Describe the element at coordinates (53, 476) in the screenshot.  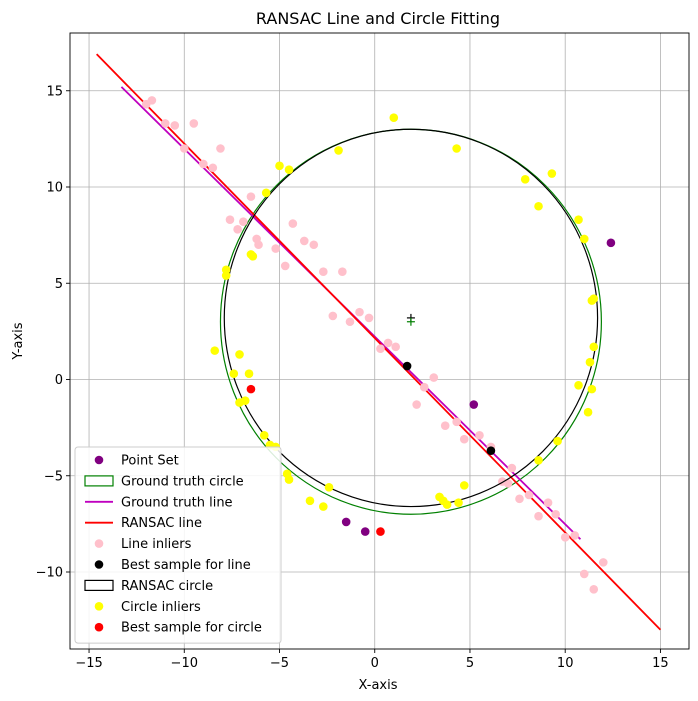
I see `y-tick-label: −5` at that location.